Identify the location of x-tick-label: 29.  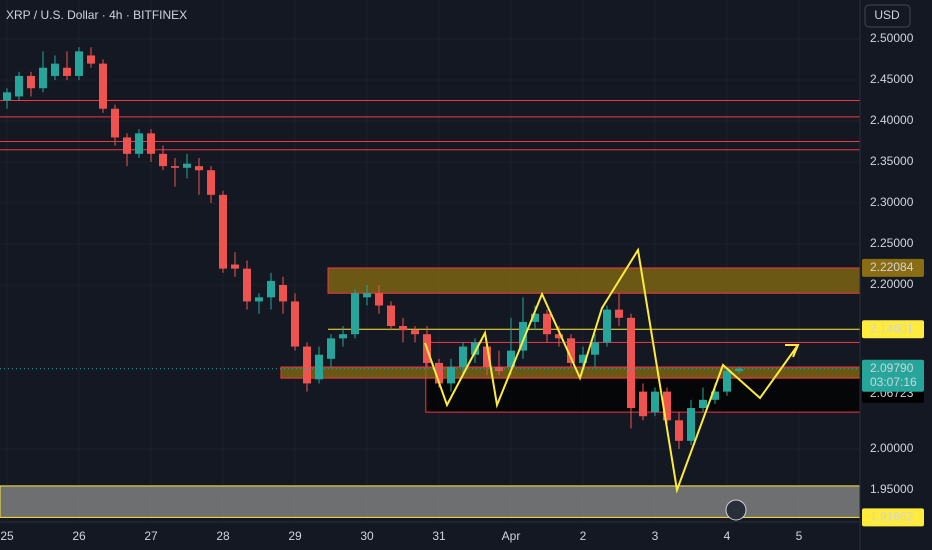
(295, 536).